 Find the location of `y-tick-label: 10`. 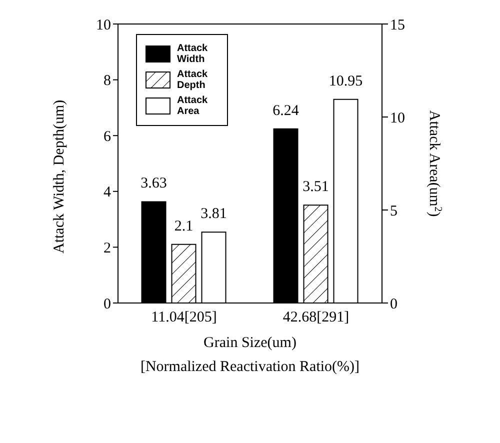

y-tick-label: 10 is located at coordinates (103, 25).